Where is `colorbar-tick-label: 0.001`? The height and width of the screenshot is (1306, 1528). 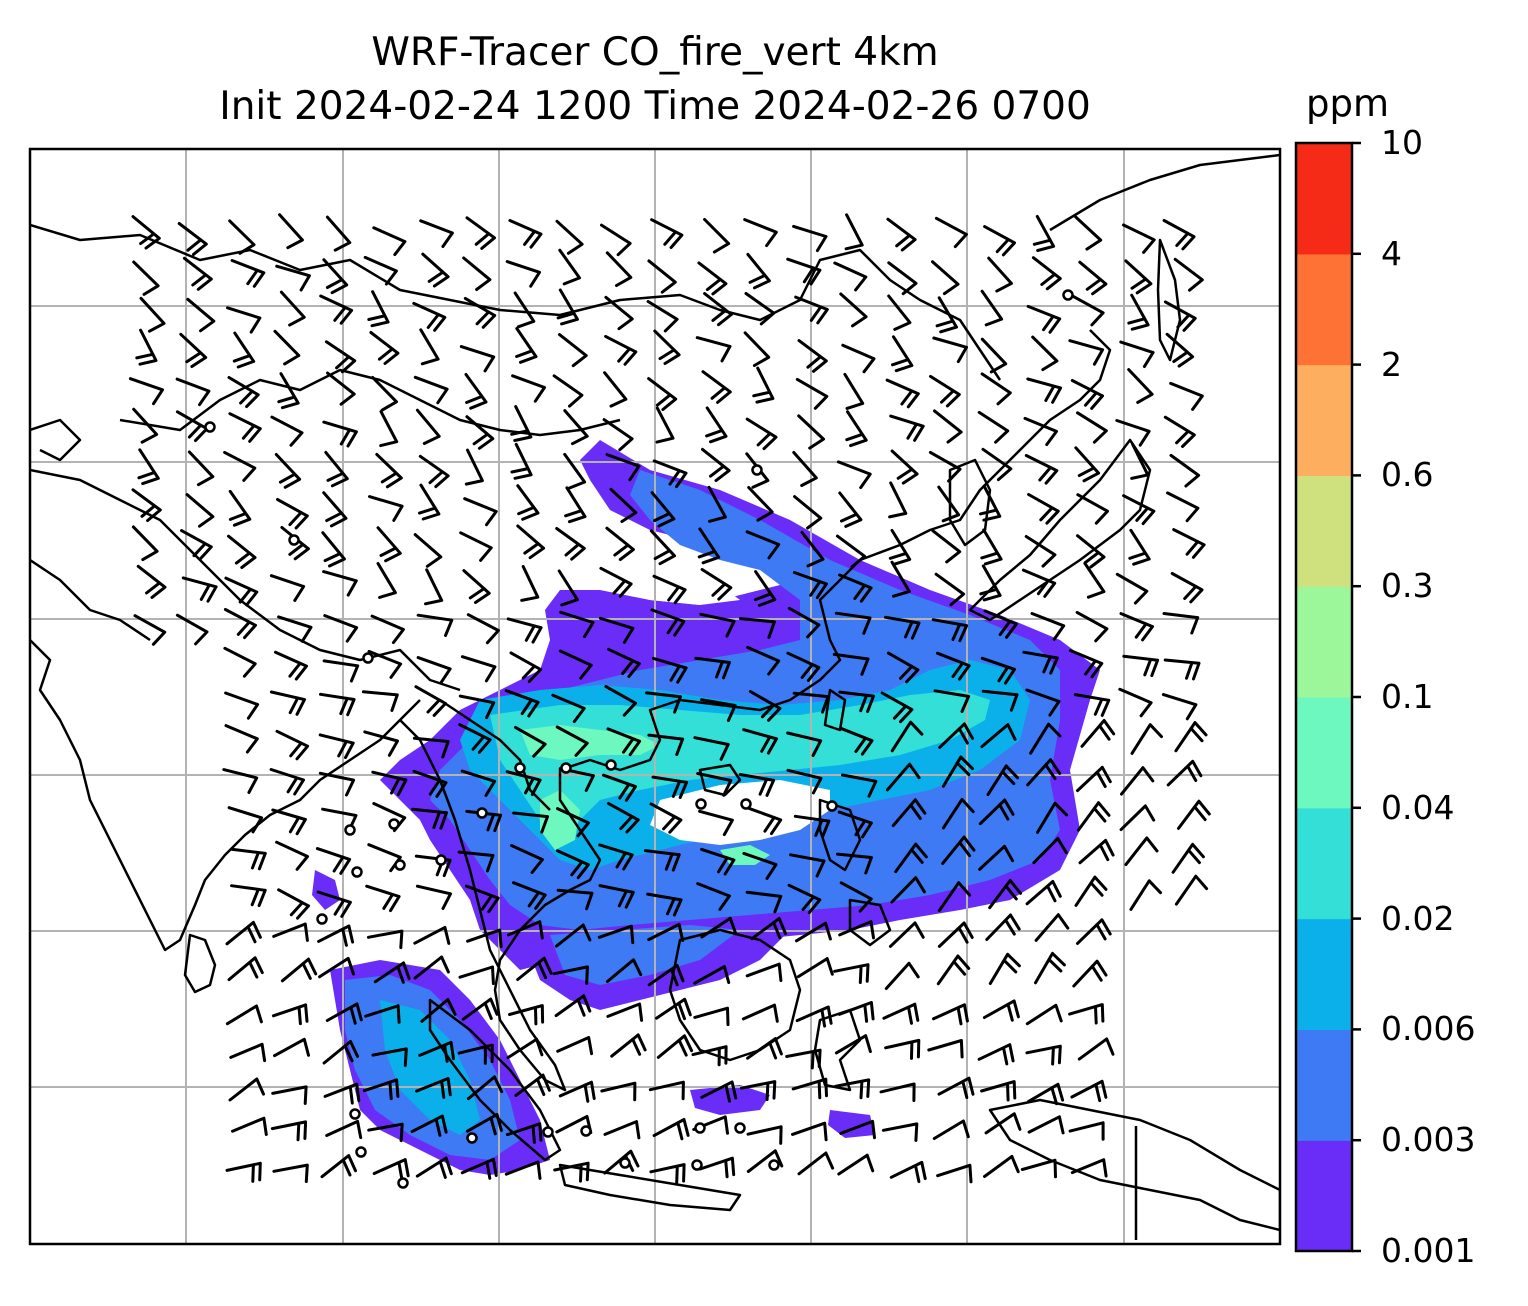
colorbar-tick-label: 0.001 is located at coordinates (1428, 1250).